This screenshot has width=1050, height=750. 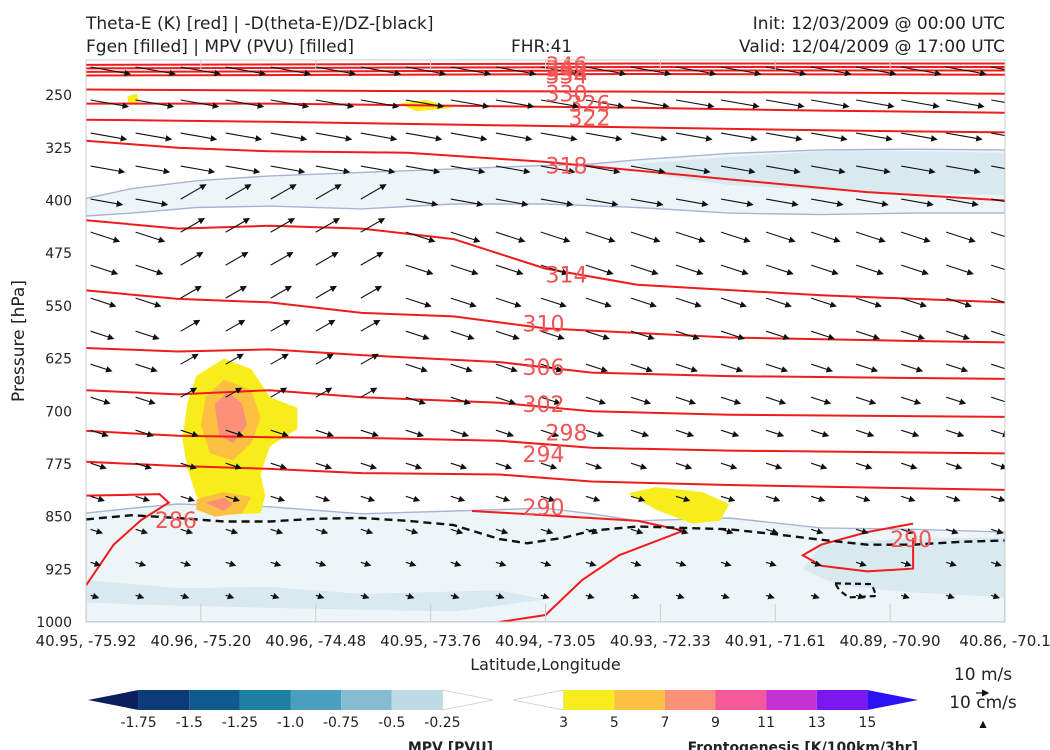 What do you see at coordinates (19, 341) in the screenshot?
I see `y-axis-label: Pressure [hPa]` at bounding box center [19, 341].